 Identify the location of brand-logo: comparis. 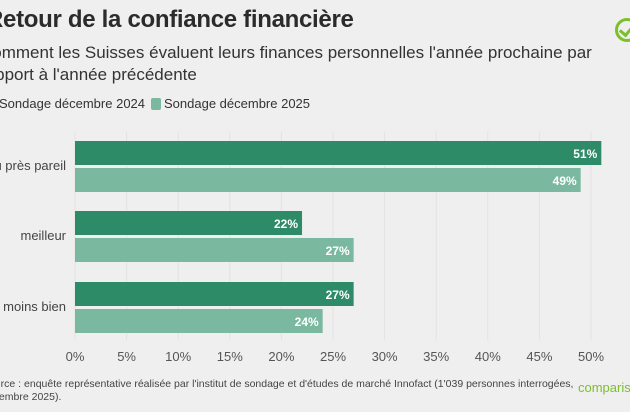
(604, 387).